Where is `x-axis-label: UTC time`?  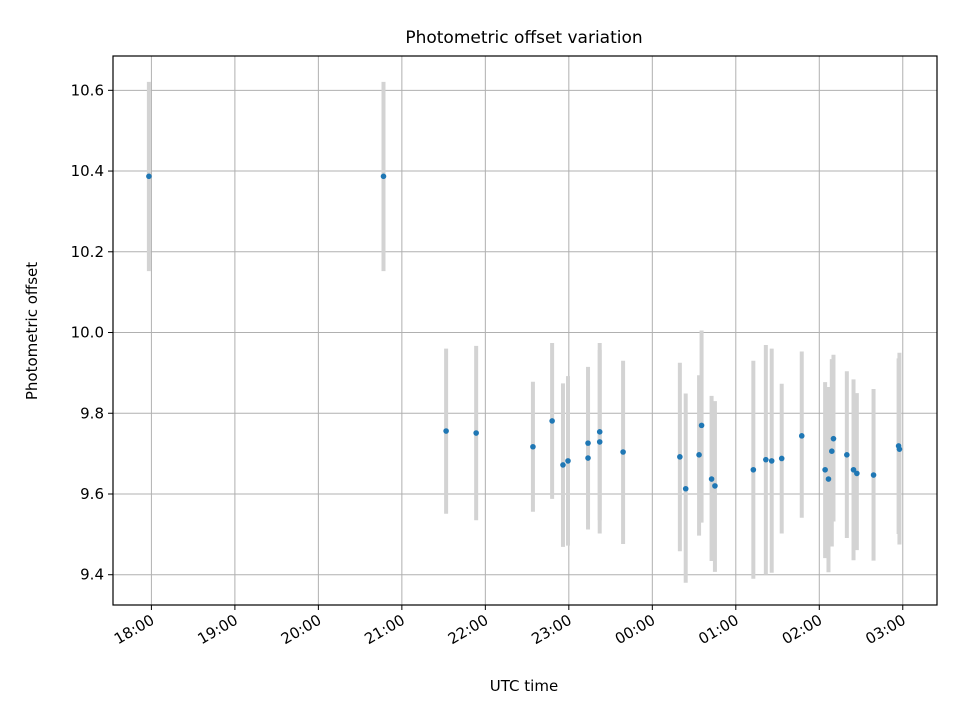 x-axis-label: UTC time is located at coordinates (524, 686).